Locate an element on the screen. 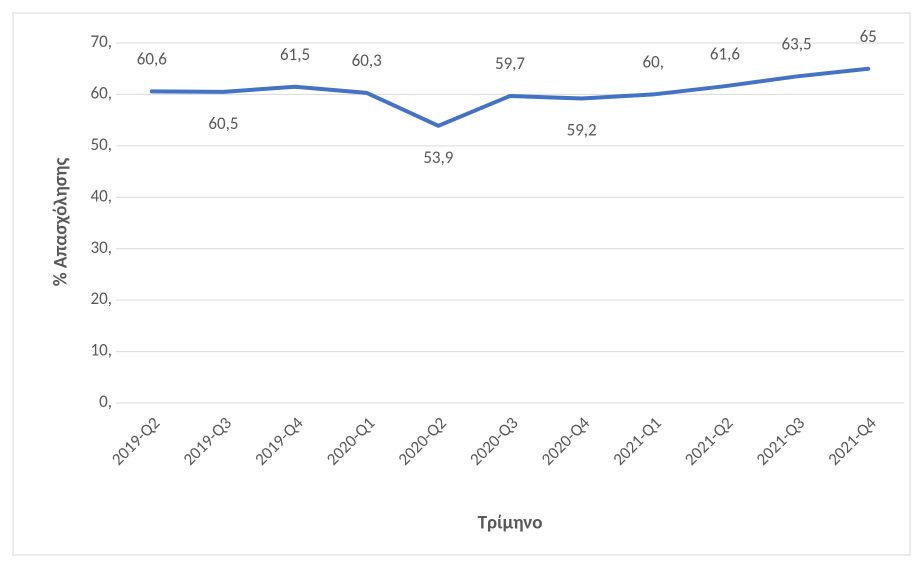 This screenshot has height=565, width=922. y-tick-label: 50, is located at coordinates (101, 144).